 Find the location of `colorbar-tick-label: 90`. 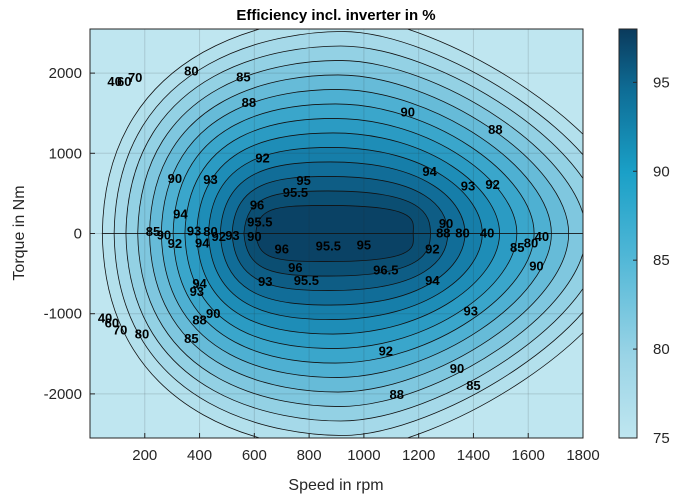

colorbar-tick-label: 90 is located at coordinates (661, 171).